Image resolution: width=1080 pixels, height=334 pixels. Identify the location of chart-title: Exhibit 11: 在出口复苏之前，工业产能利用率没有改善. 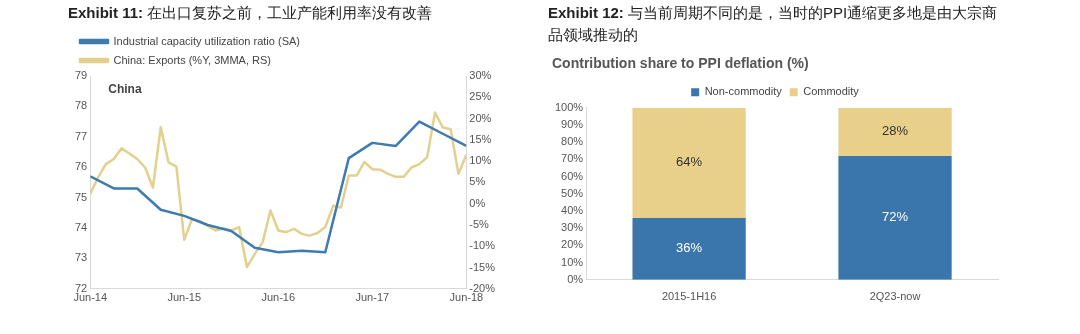
(250, 12).